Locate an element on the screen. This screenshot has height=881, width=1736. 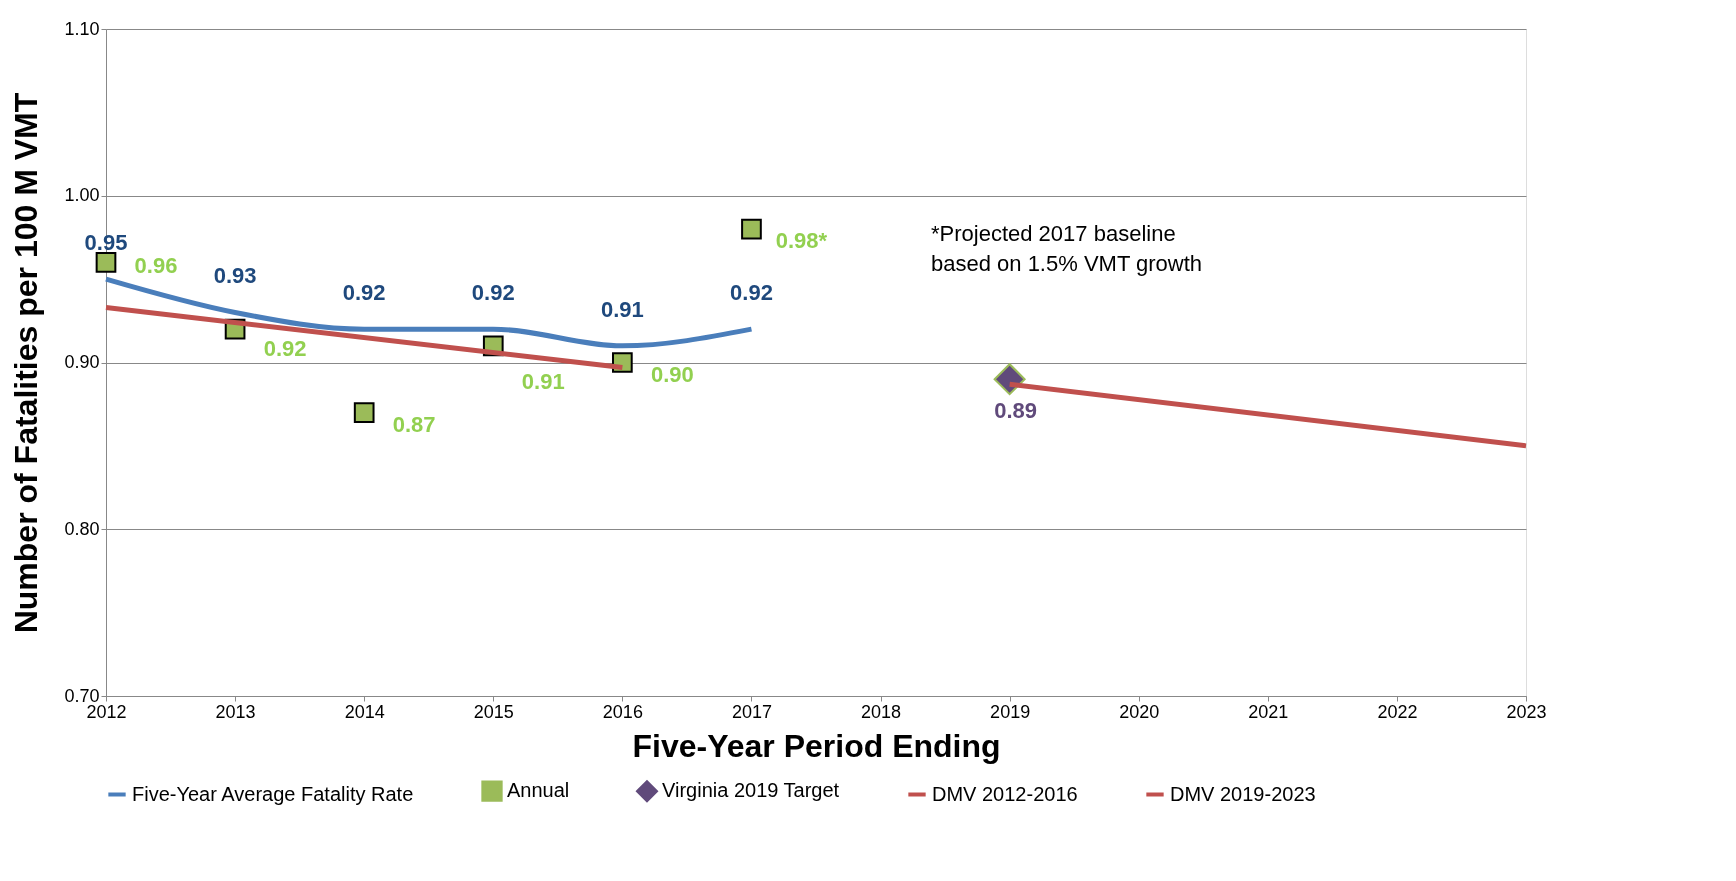
x-tick-label: 2015 is located at coordinates (493, 711).